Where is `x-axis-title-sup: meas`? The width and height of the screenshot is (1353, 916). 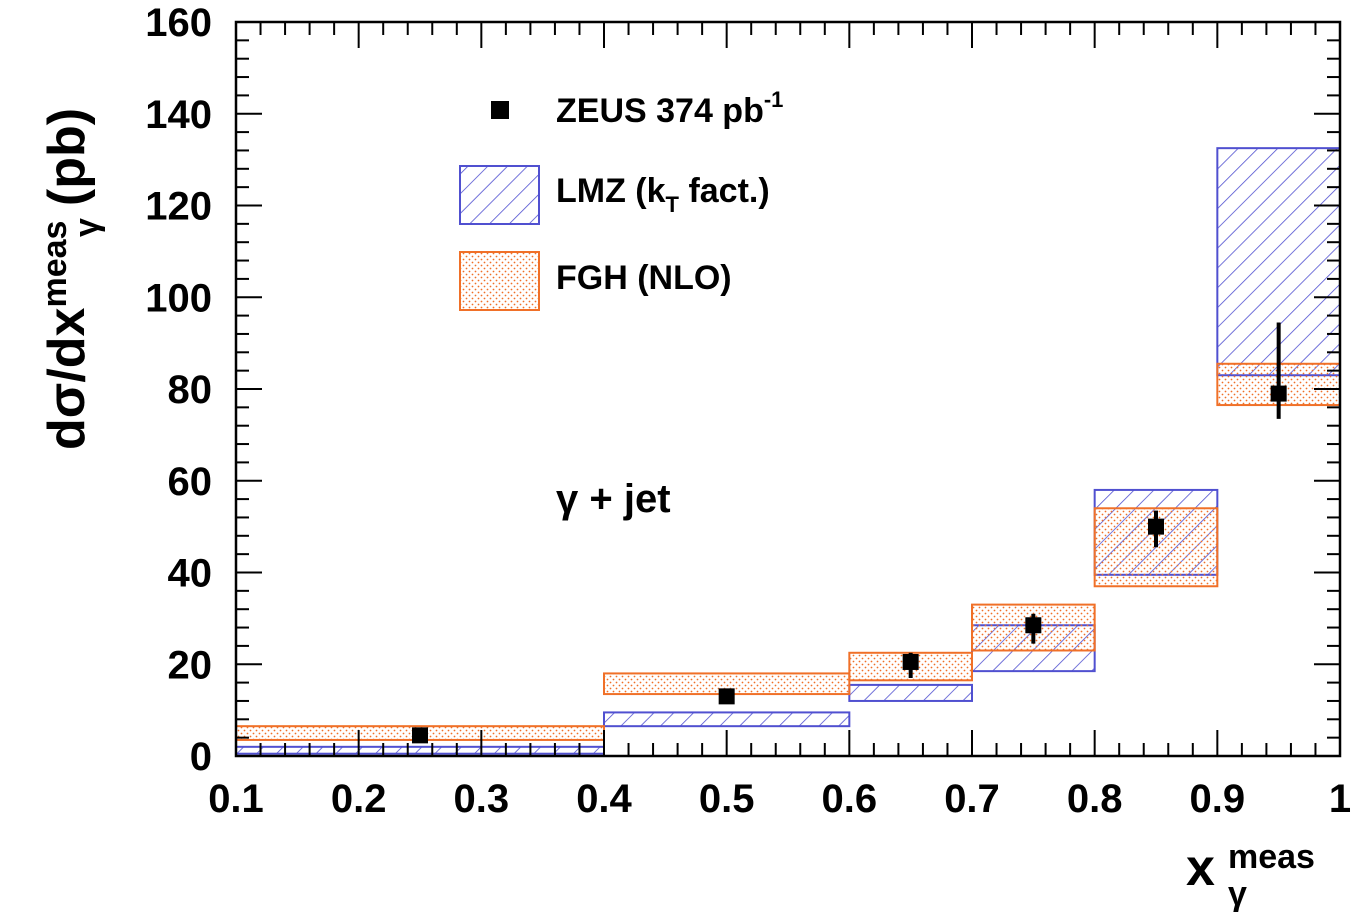
x-axis-title-sup: meas is located at coordinates (1271, 857).